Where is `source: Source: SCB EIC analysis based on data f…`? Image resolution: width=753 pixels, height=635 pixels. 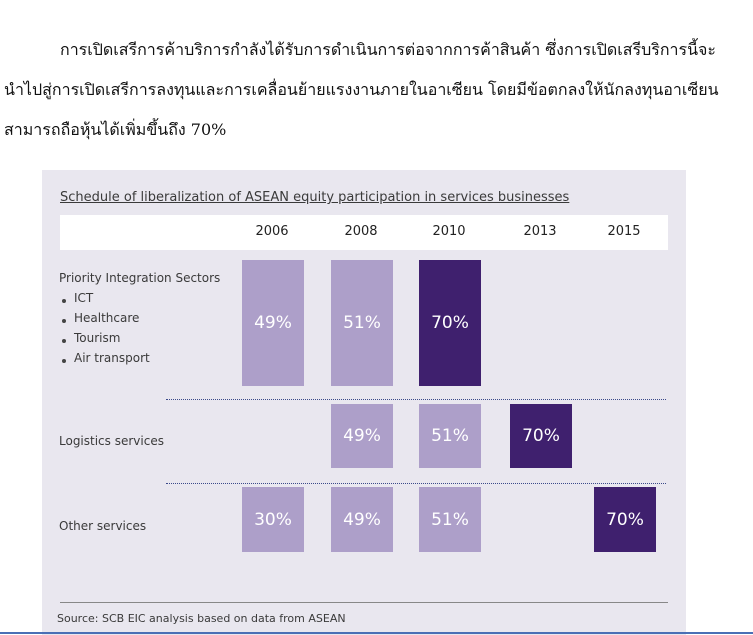 source: Source: SCB EIC analysis based on data f… is located at coordinates (201, 618).